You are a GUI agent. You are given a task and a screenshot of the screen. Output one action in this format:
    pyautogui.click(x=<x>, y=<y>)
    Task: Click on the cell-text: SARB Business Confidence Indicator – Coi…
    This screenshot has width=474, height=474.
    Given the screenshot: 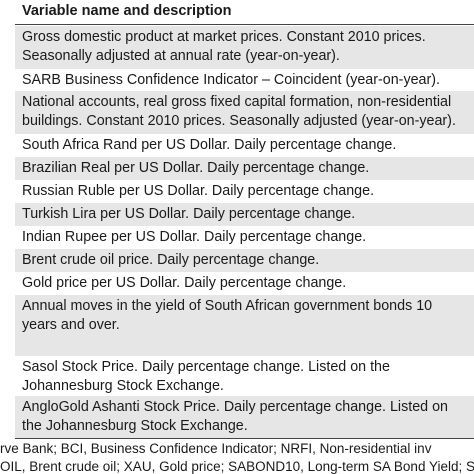 What is the action you would take?
    pyautogui.click(x=231, y=80)
    